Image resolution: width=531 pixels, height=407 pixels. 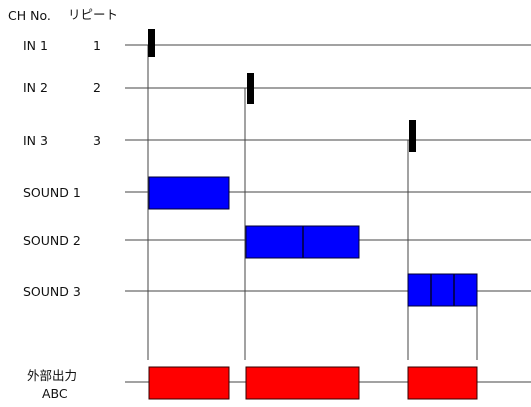 What do you see at coordinates (55, 393) in the screenshot?
I see `output-label-line2: ABC` at bounding box center [55, 393].